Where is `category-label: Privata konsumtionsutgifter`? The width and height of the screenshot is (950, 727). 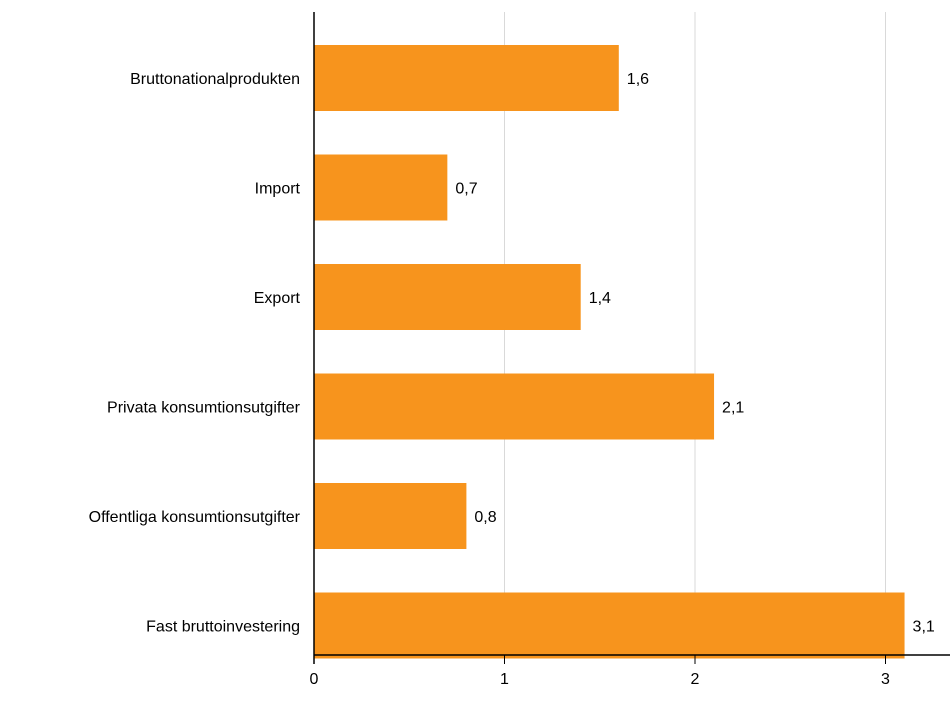 category-label: Privata konsumtionsutgifter is located at coordinates (204, 408).